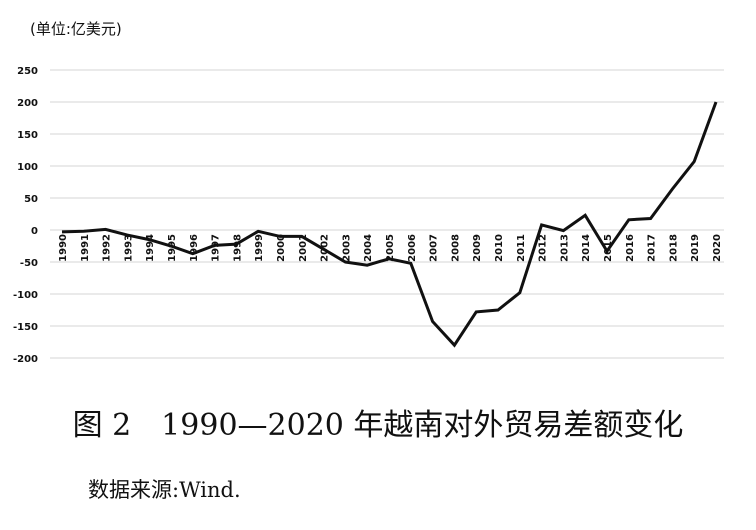  Describe the element at coordinates (25, 295) in the screenshot. I see `y-tick-label: -100` at that location.